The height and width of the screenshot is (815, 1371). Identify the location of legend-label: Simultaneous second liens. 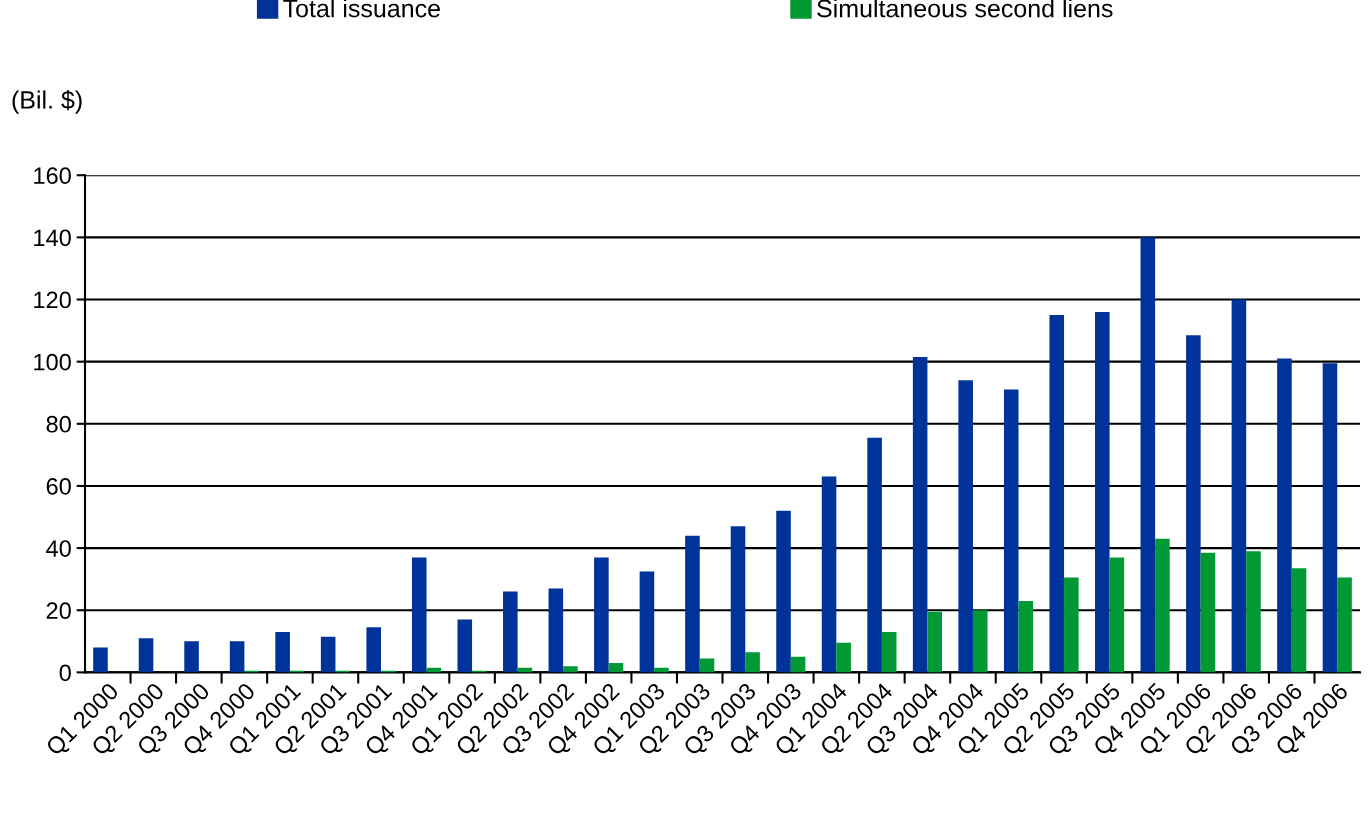
(965, 9).